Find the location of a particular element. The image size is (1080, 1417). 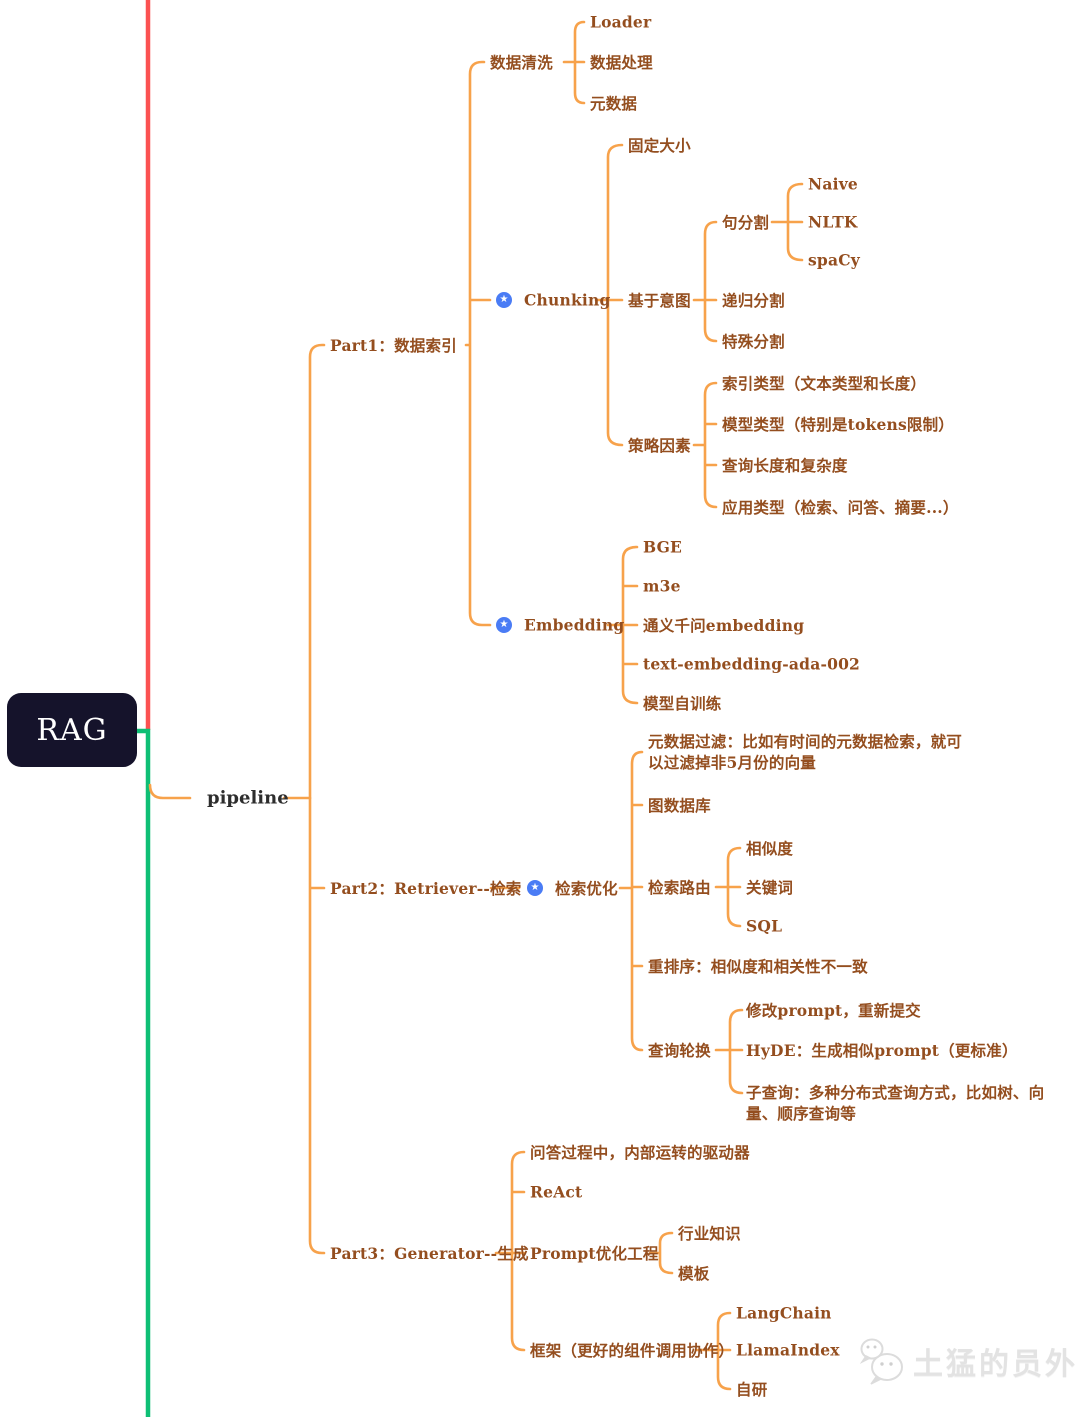

connector-strategy-children is located at coordinates (705, 445).